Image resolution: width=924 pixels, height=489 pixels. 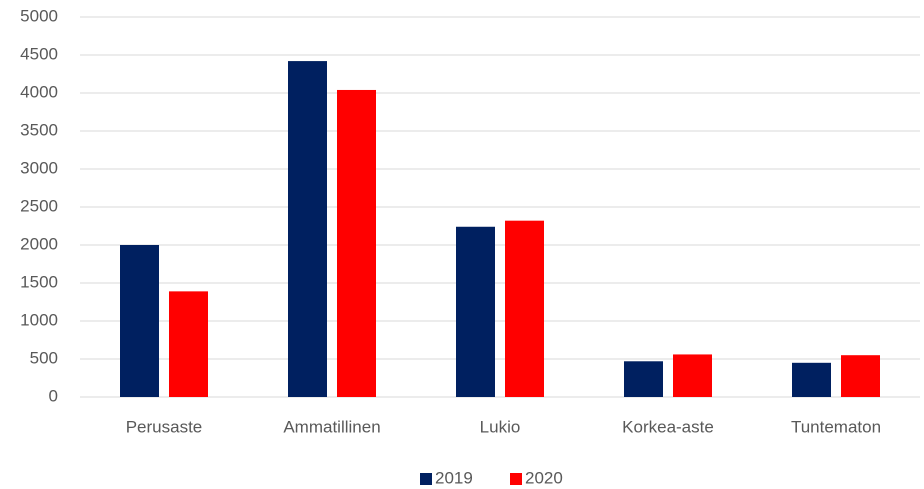 I want to click on y-tick-label: 1000, so click(x=39, y=319).